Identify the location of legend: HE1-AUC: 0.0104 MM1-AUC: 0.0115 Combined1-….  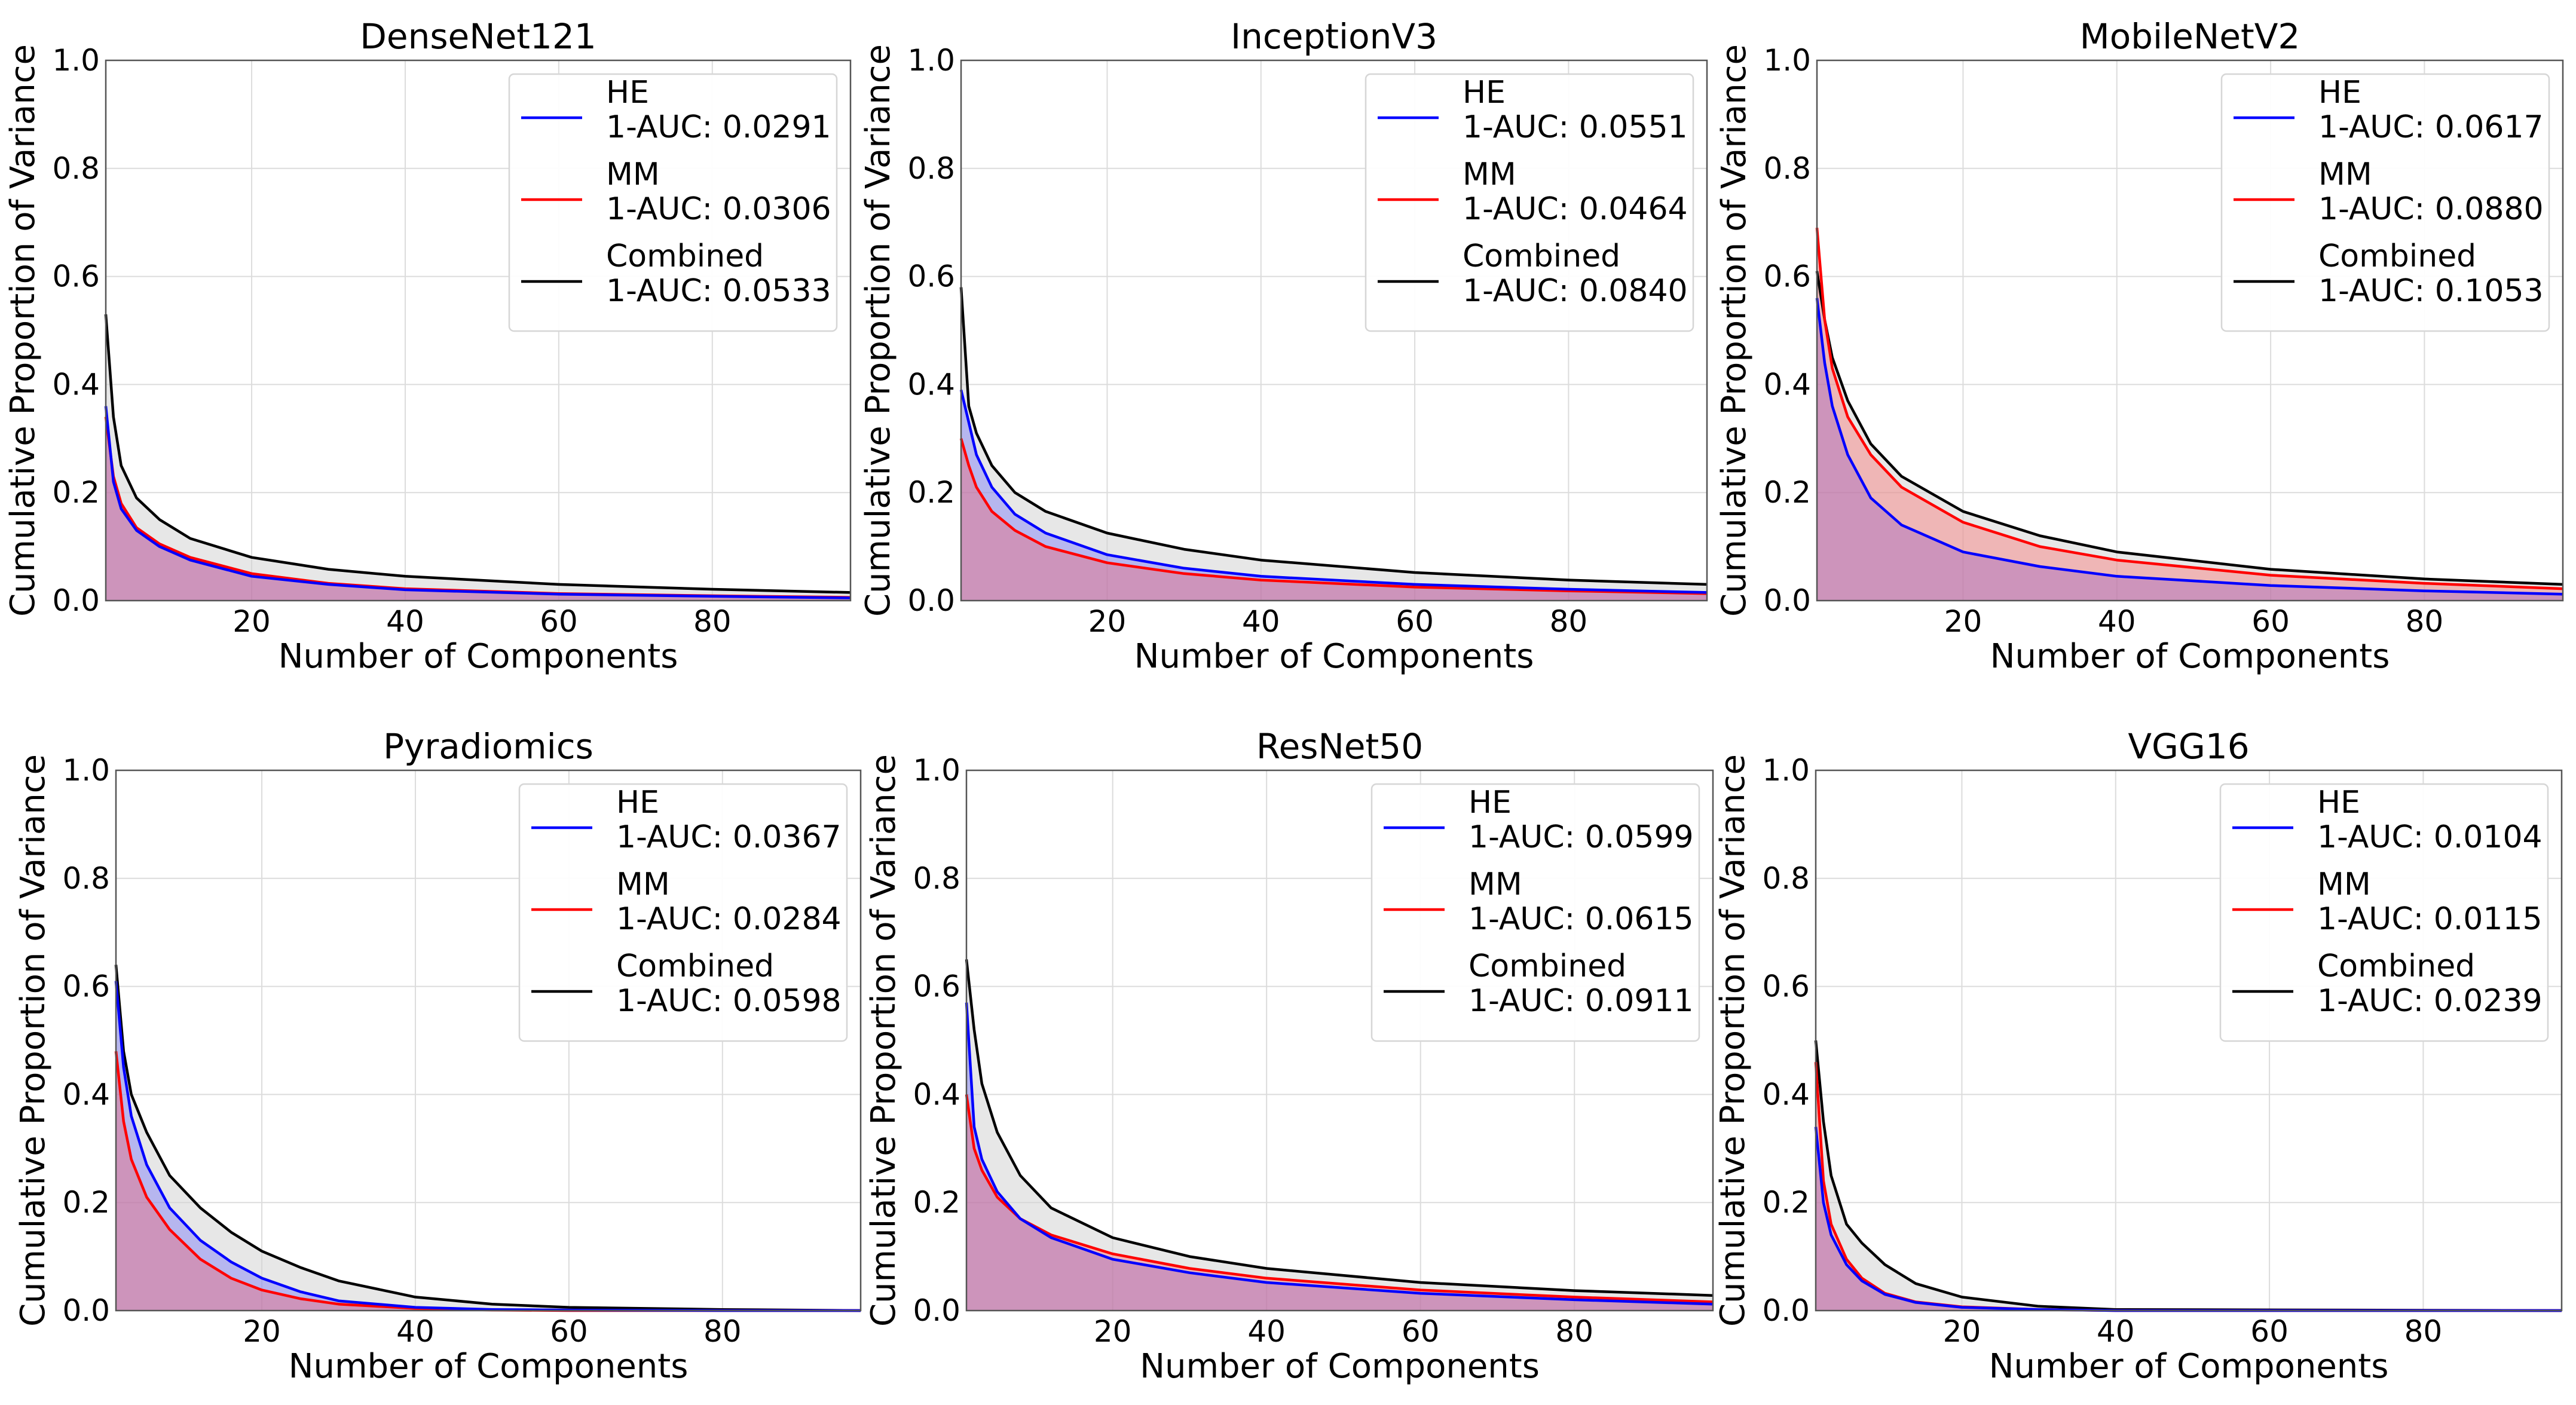
(2384, 912).